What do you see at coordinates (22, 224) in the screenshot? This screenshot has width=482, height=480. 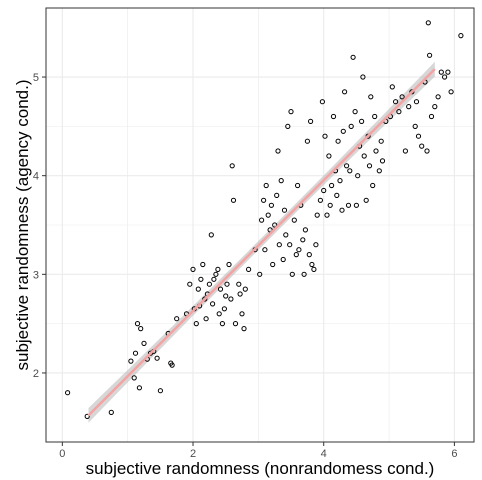 I see `y-axis-title: subjective randomness (agency cond.)` at bounding box center [22, 224].